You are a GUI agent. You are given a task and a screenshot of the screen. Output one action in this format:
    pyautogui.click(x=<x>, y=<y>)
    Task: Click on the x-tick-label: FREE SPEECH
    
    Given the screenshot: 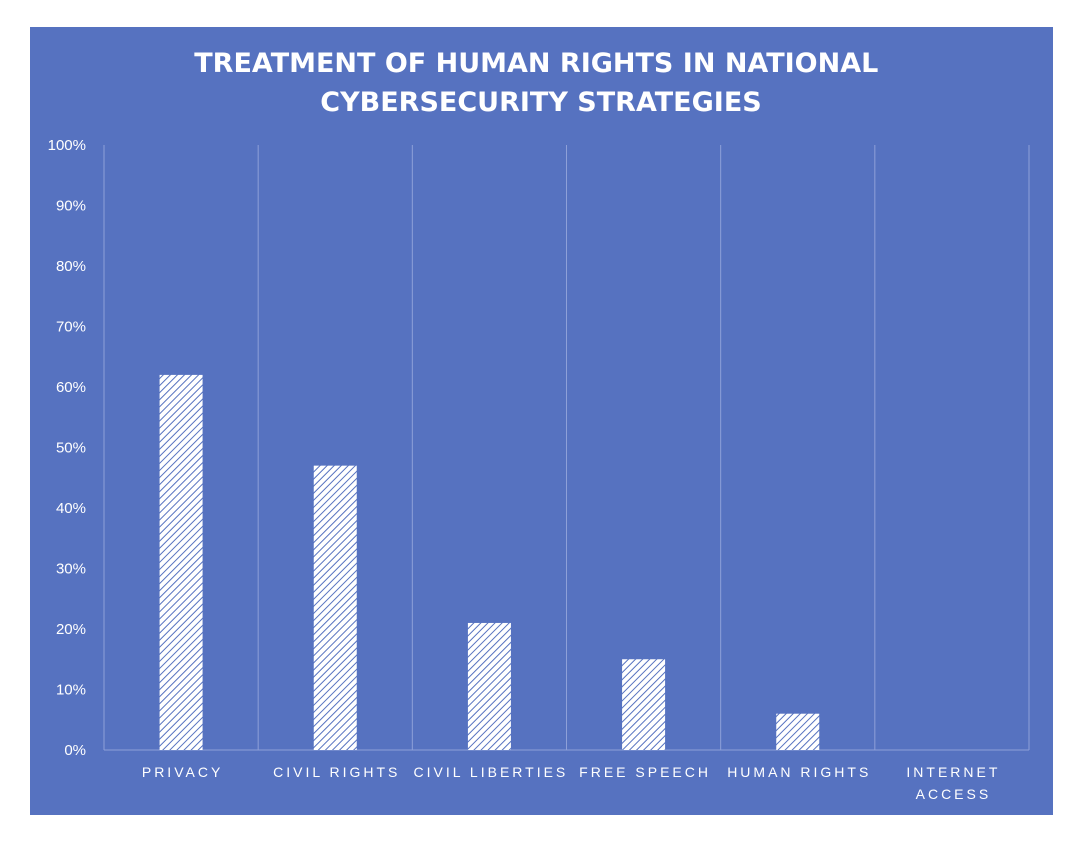 What is the action you would take?
    pyautogui.click(x=645, y=772)
    